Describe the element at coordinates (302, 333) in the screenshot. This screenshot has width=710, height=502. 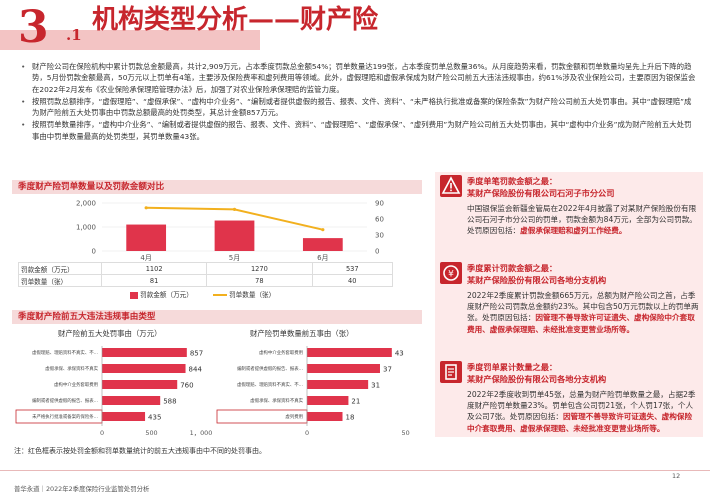
I see `top5-count-chart-title: 财产险罚单数量前五事由（张）` at that location.